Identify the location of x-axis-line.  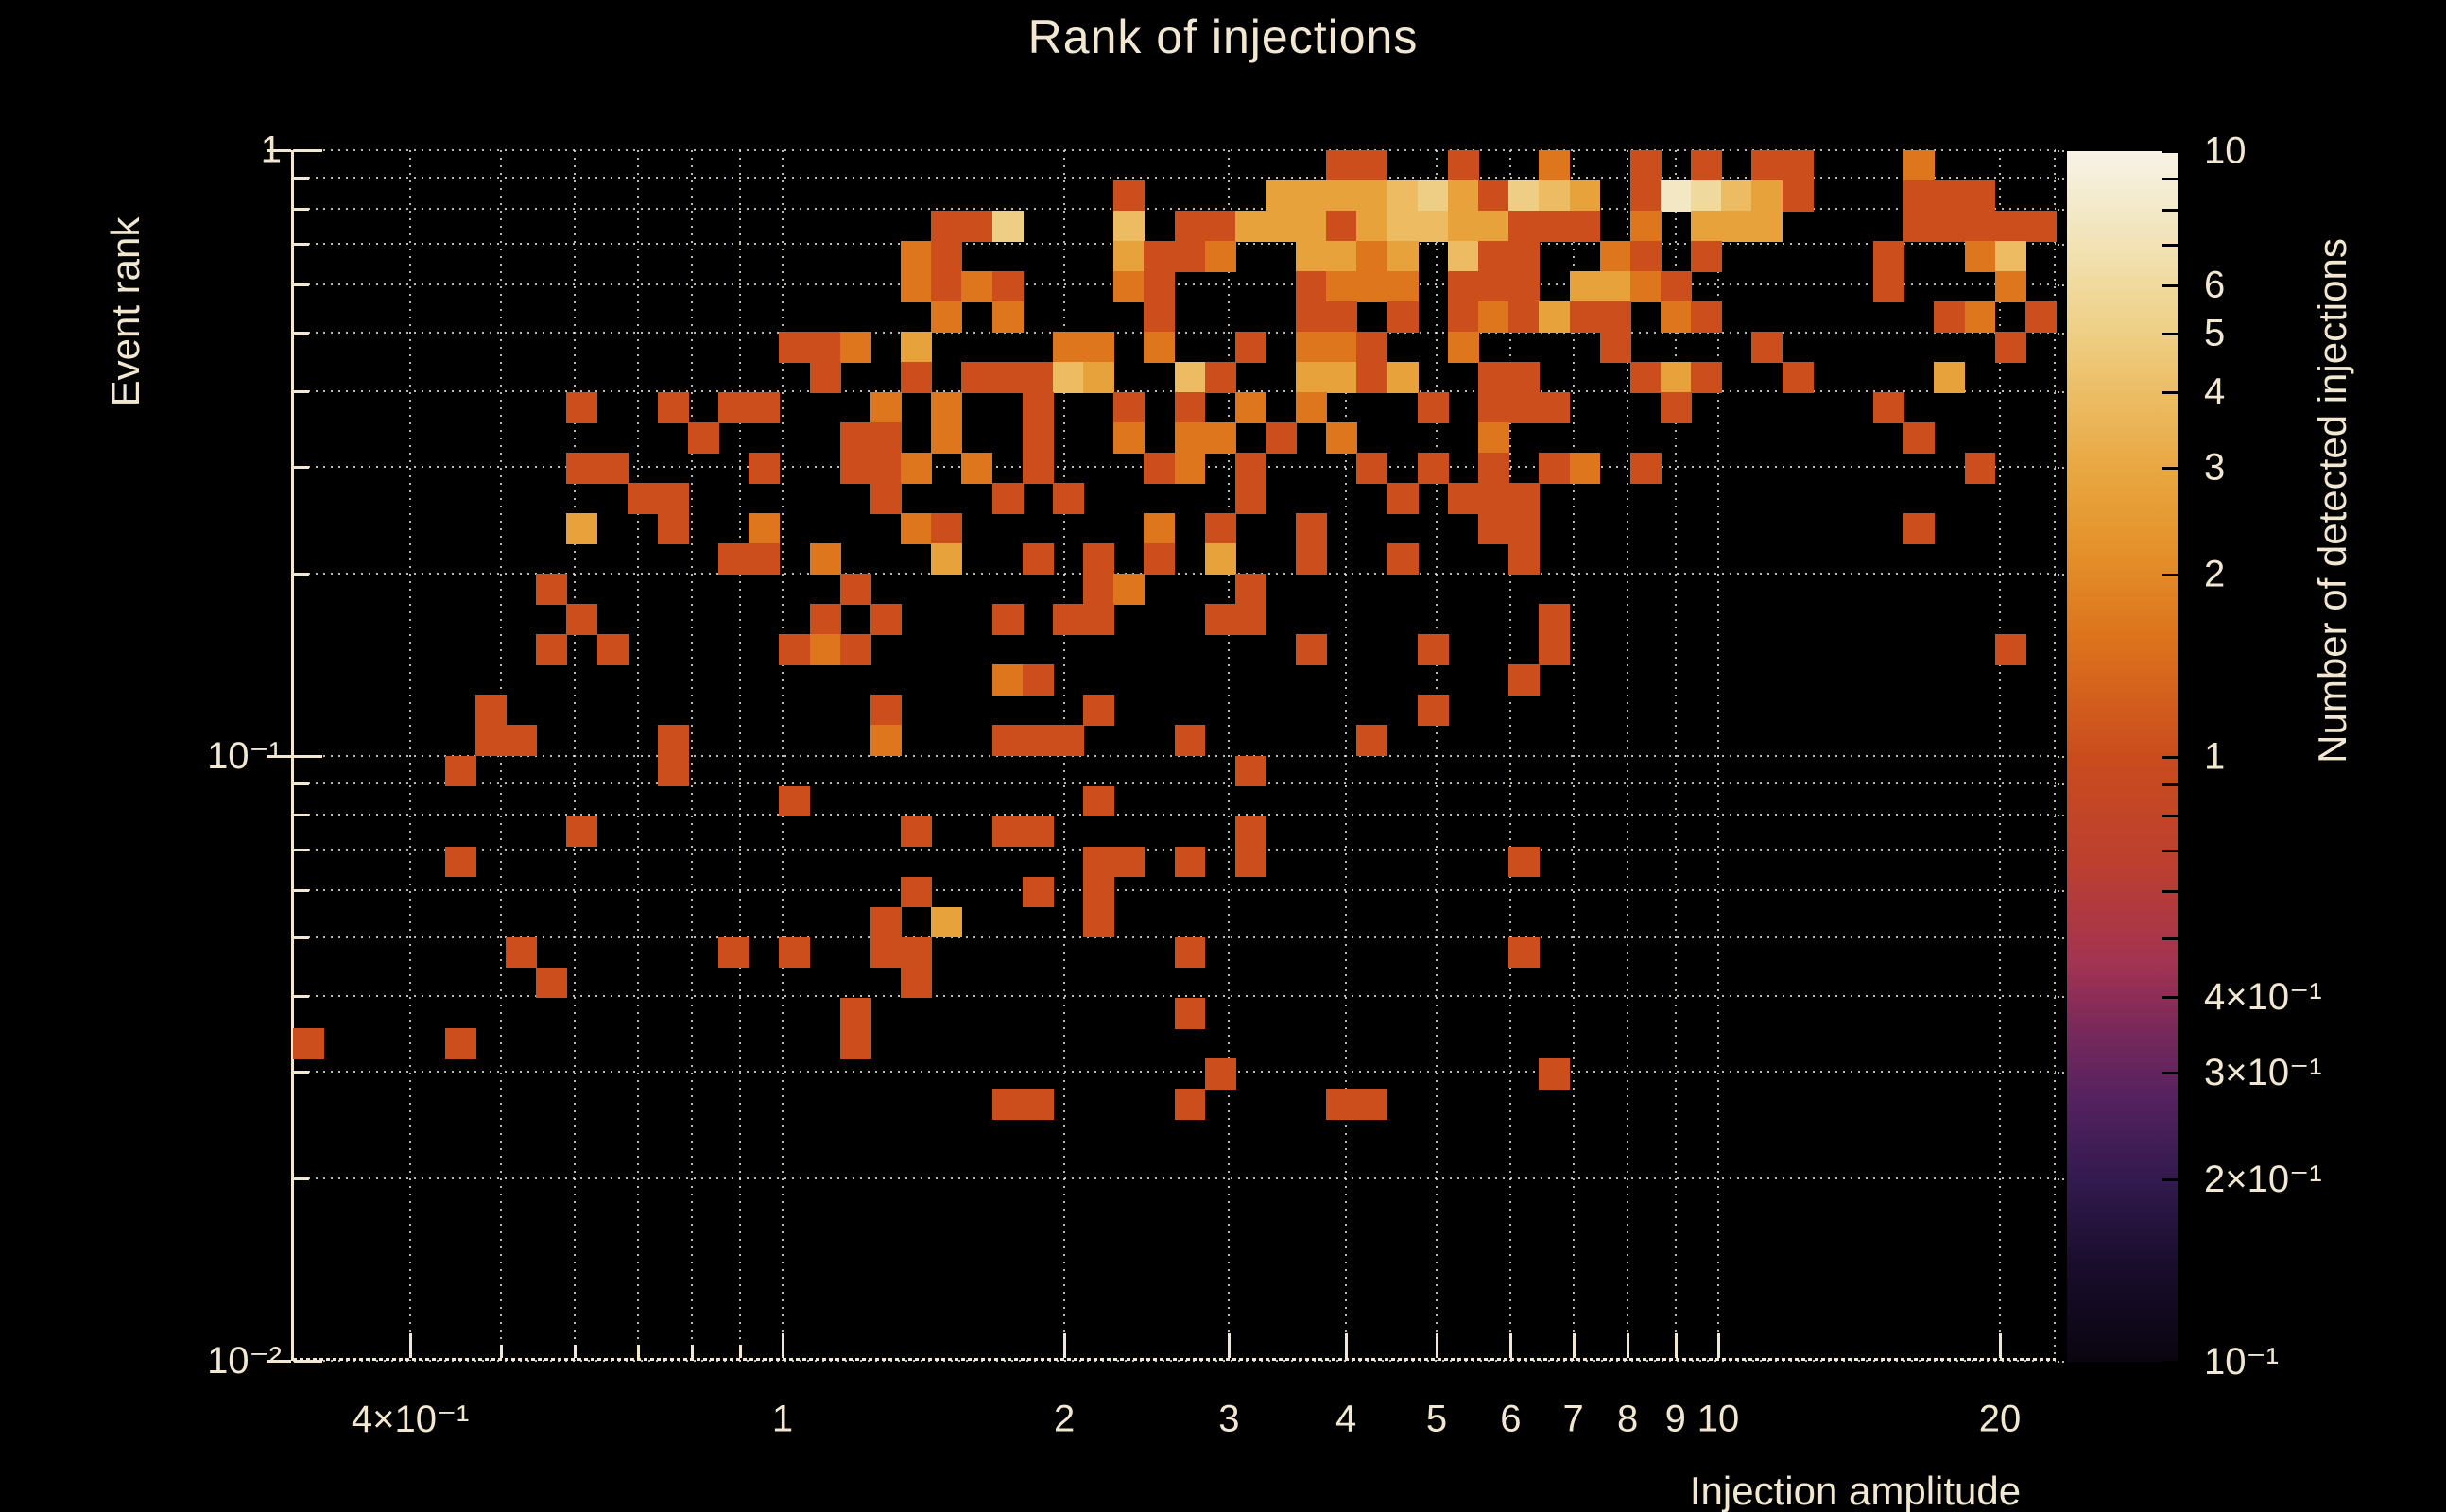
(1174, 1359).